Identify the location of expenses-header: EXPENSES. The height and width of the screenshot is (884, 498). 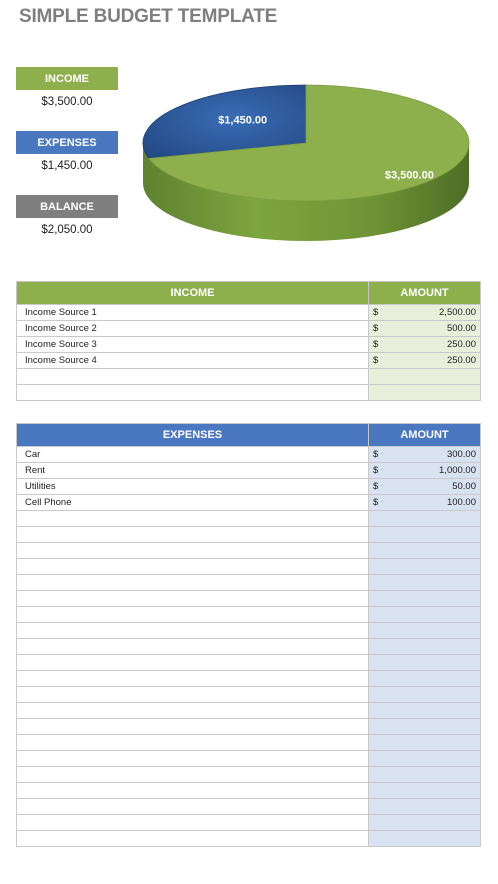
(192, 435).